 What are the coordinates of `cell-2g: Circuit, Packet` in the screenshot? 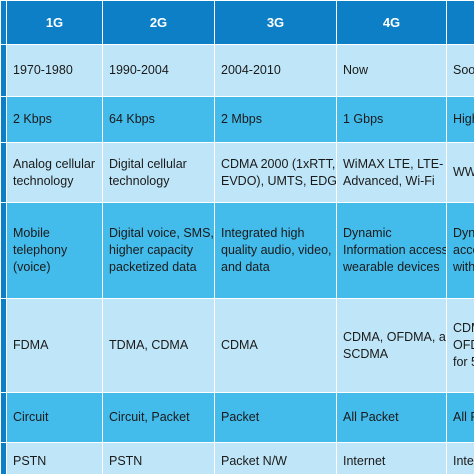 It's located at (158, 417).